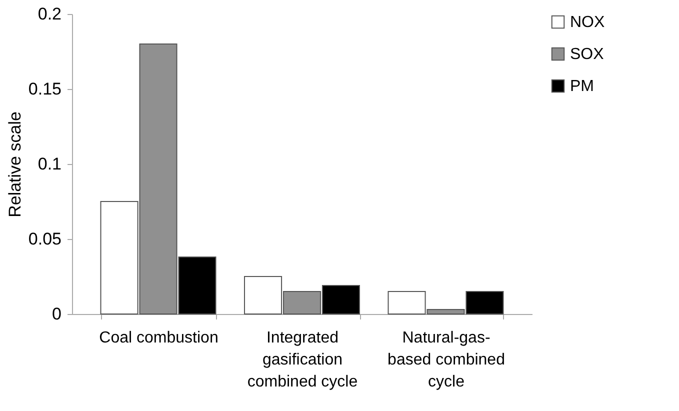  What do you see at coordinates (587, 54) in the screenshot?
I see `legend-label: SOX` at bounding box center [587, 54].